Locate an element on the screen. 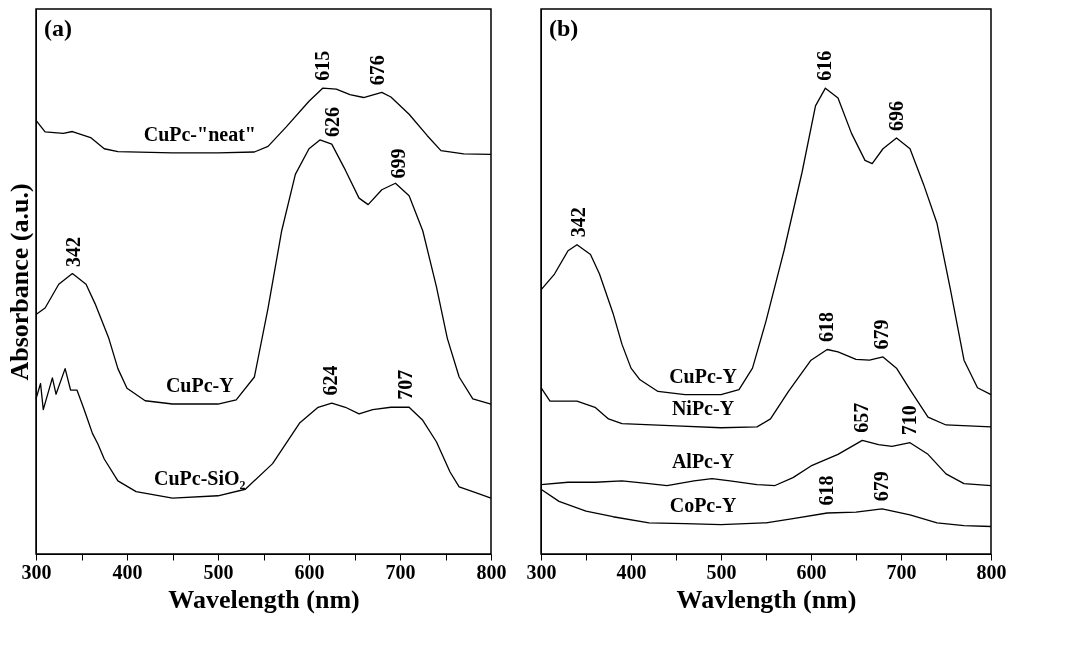  x-axis-title: Wavelength (nm) is located at coordinates (264, 599).